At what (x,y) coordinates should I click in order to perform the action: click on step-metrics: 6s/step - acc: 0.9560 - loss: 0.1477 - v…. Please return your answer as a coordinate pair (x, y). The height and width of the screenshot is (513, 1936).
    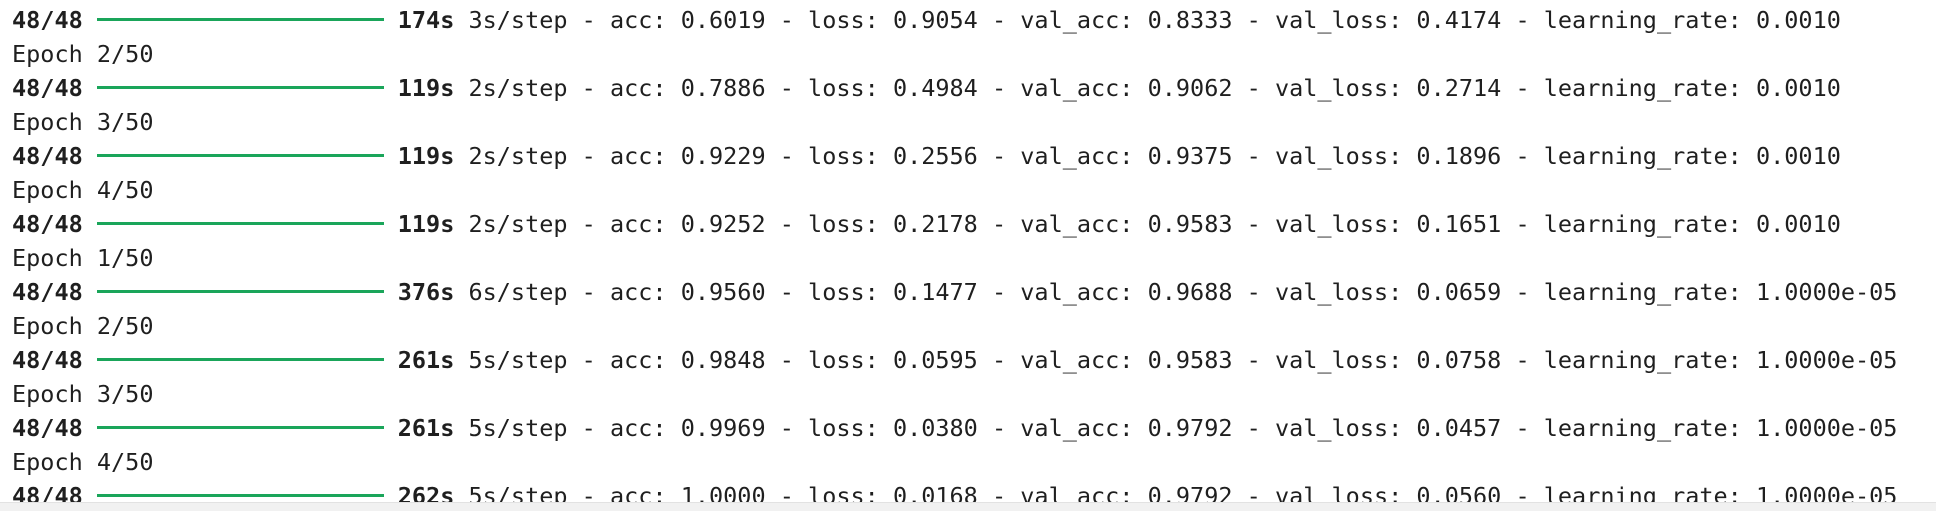
    Looking at the image, I should click on (1176, 292).